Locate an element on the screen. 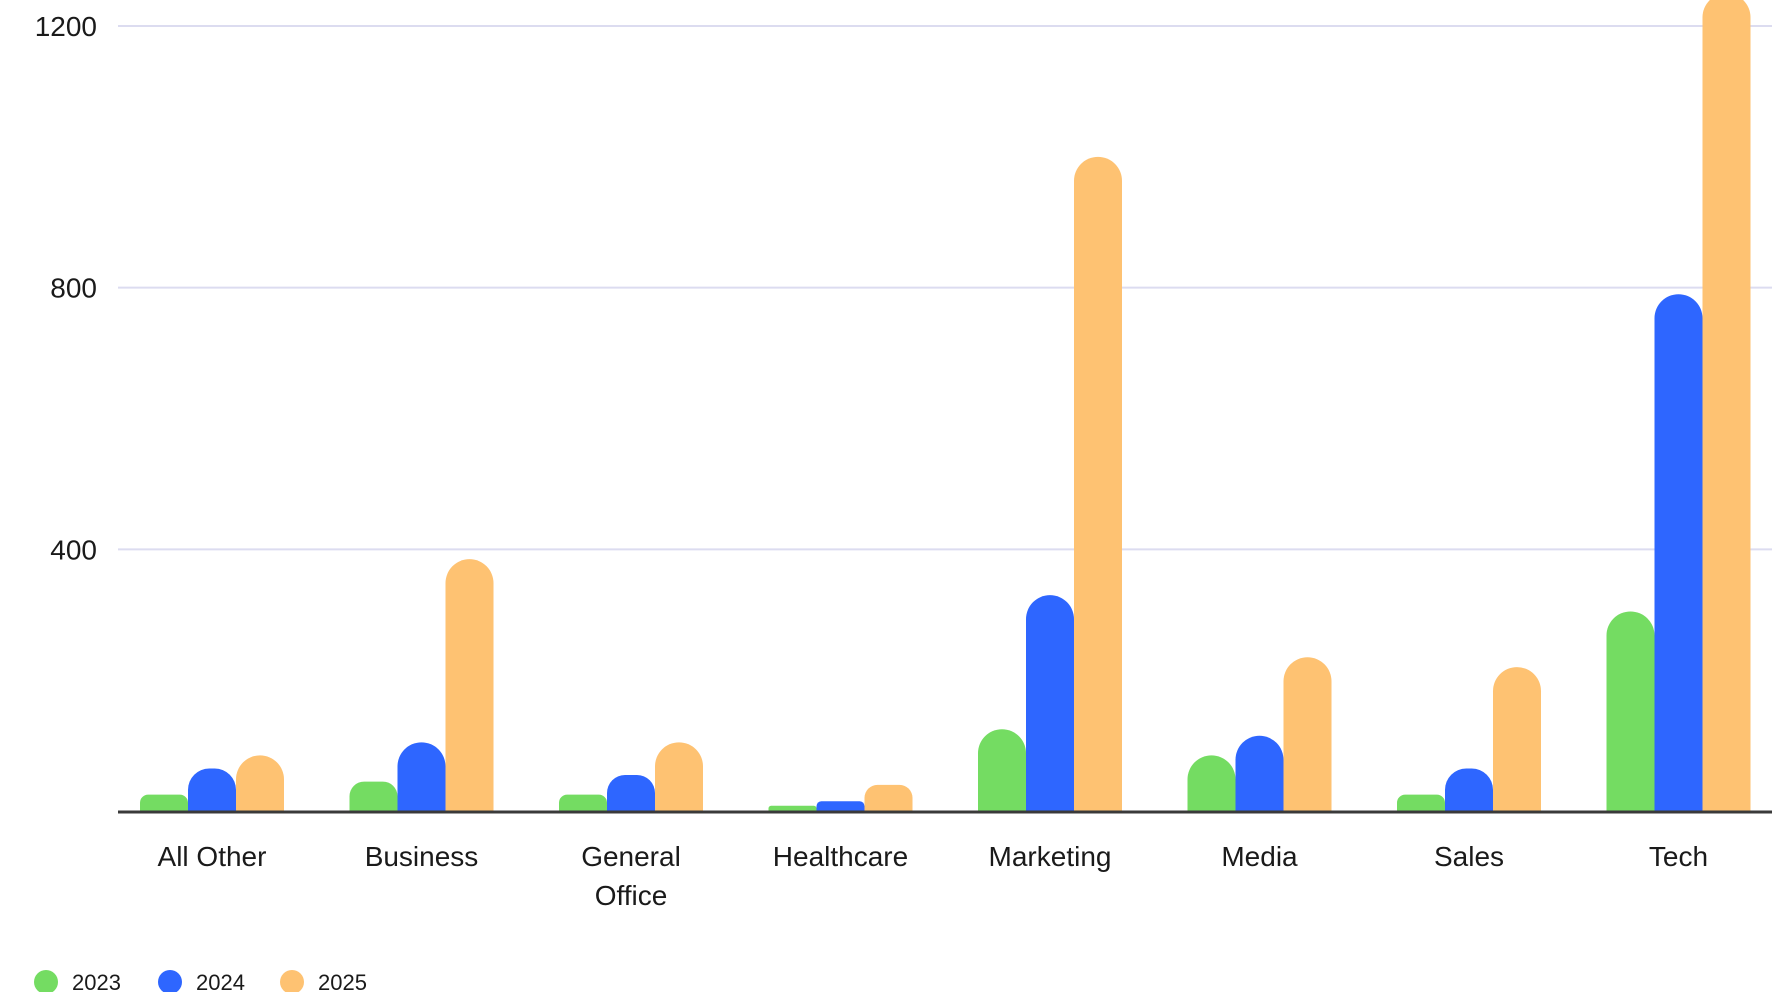 The height and width of the screenshot is (992, 1791). legend: 2023 2024 2025 is located at coordinates (200, 981).